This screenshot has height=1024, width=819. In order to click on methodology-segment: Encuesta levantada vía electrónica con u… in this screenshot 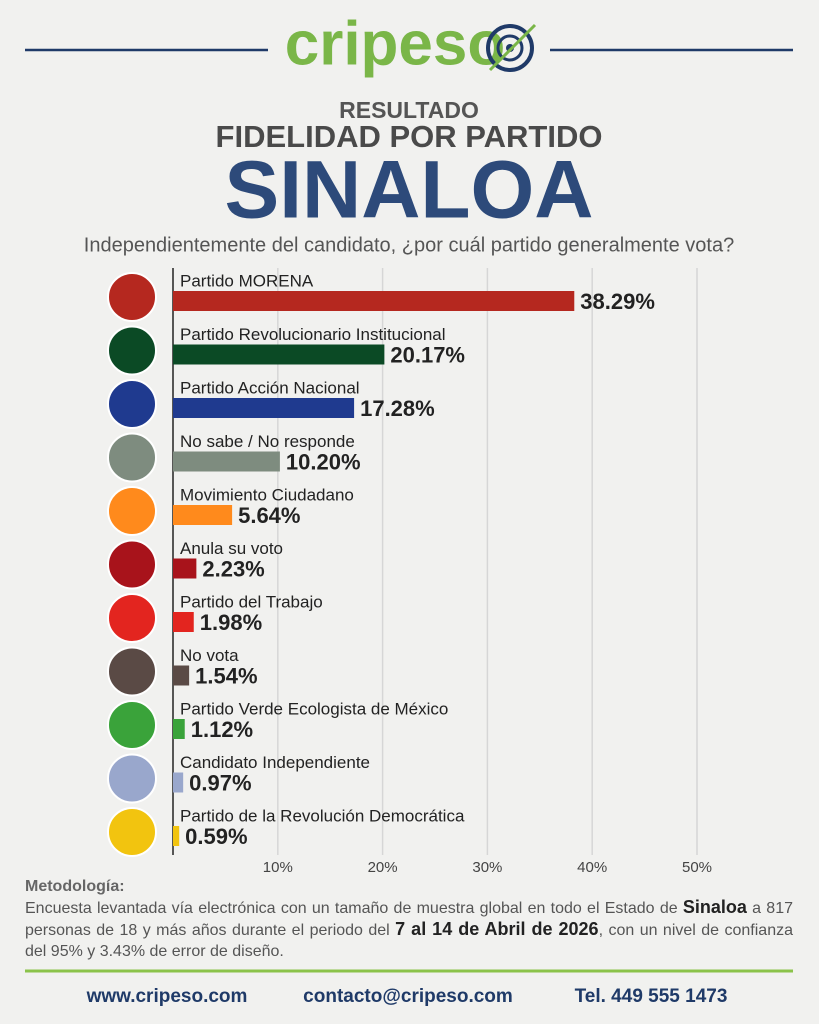, I will do `click(354, 908)`.